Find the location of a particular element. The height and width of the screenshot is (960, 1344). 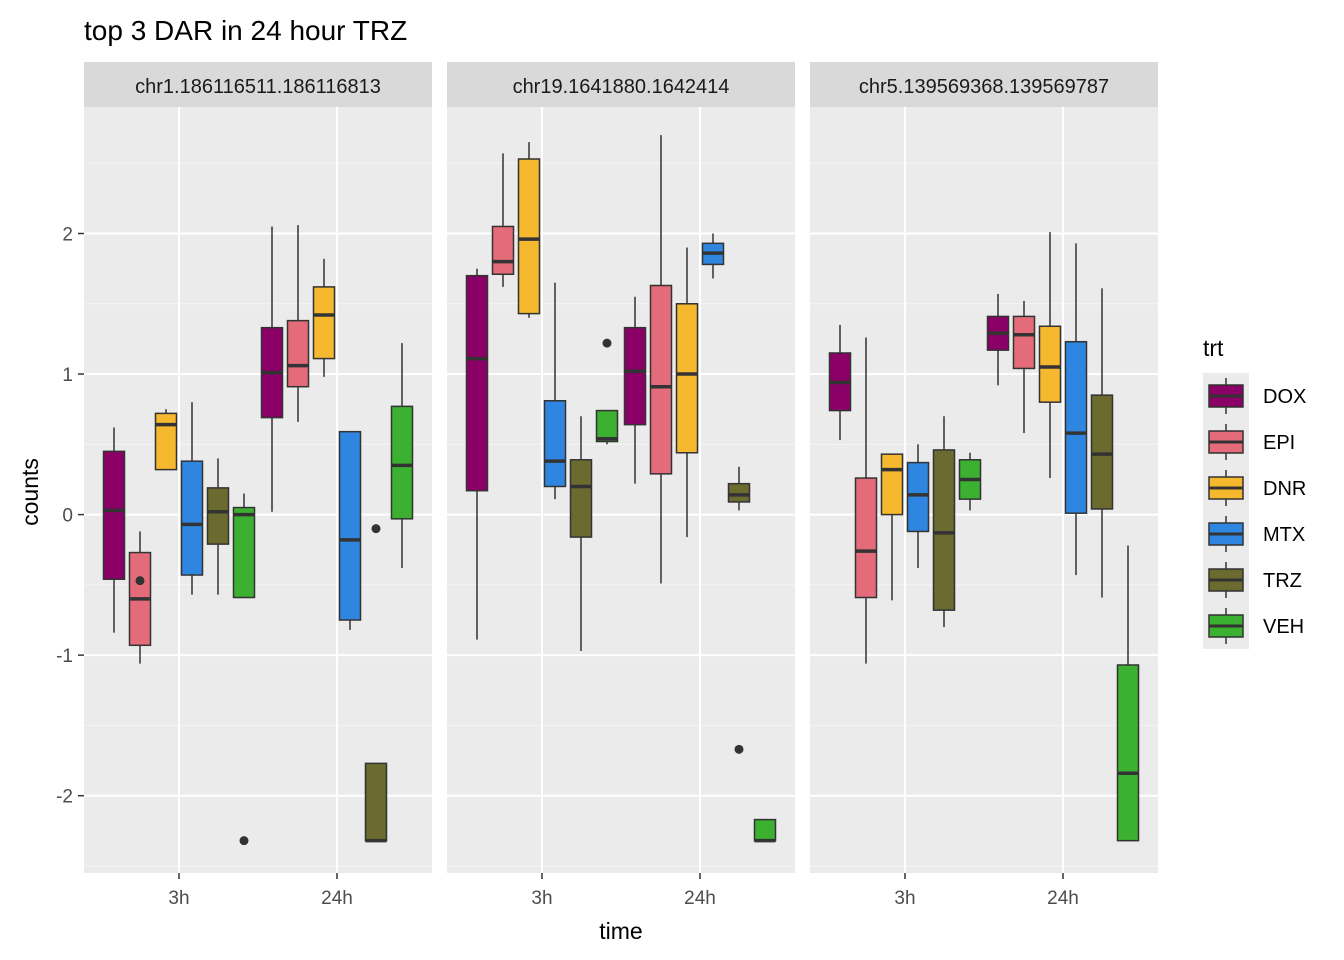

y-axis: -2 -1 0 1 2 is located at coordinates (70, 516).